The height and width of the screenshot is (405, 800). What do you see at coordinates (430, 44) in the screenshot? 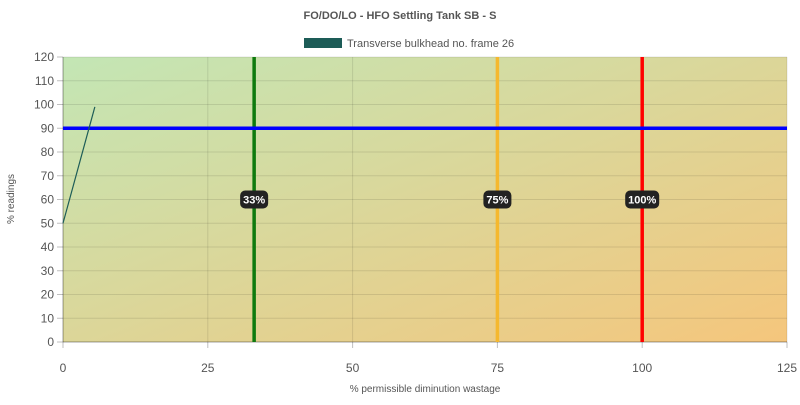
I see `legend-label: Transverse bulkhead no. frame 26` at bounding box center [430, 44].